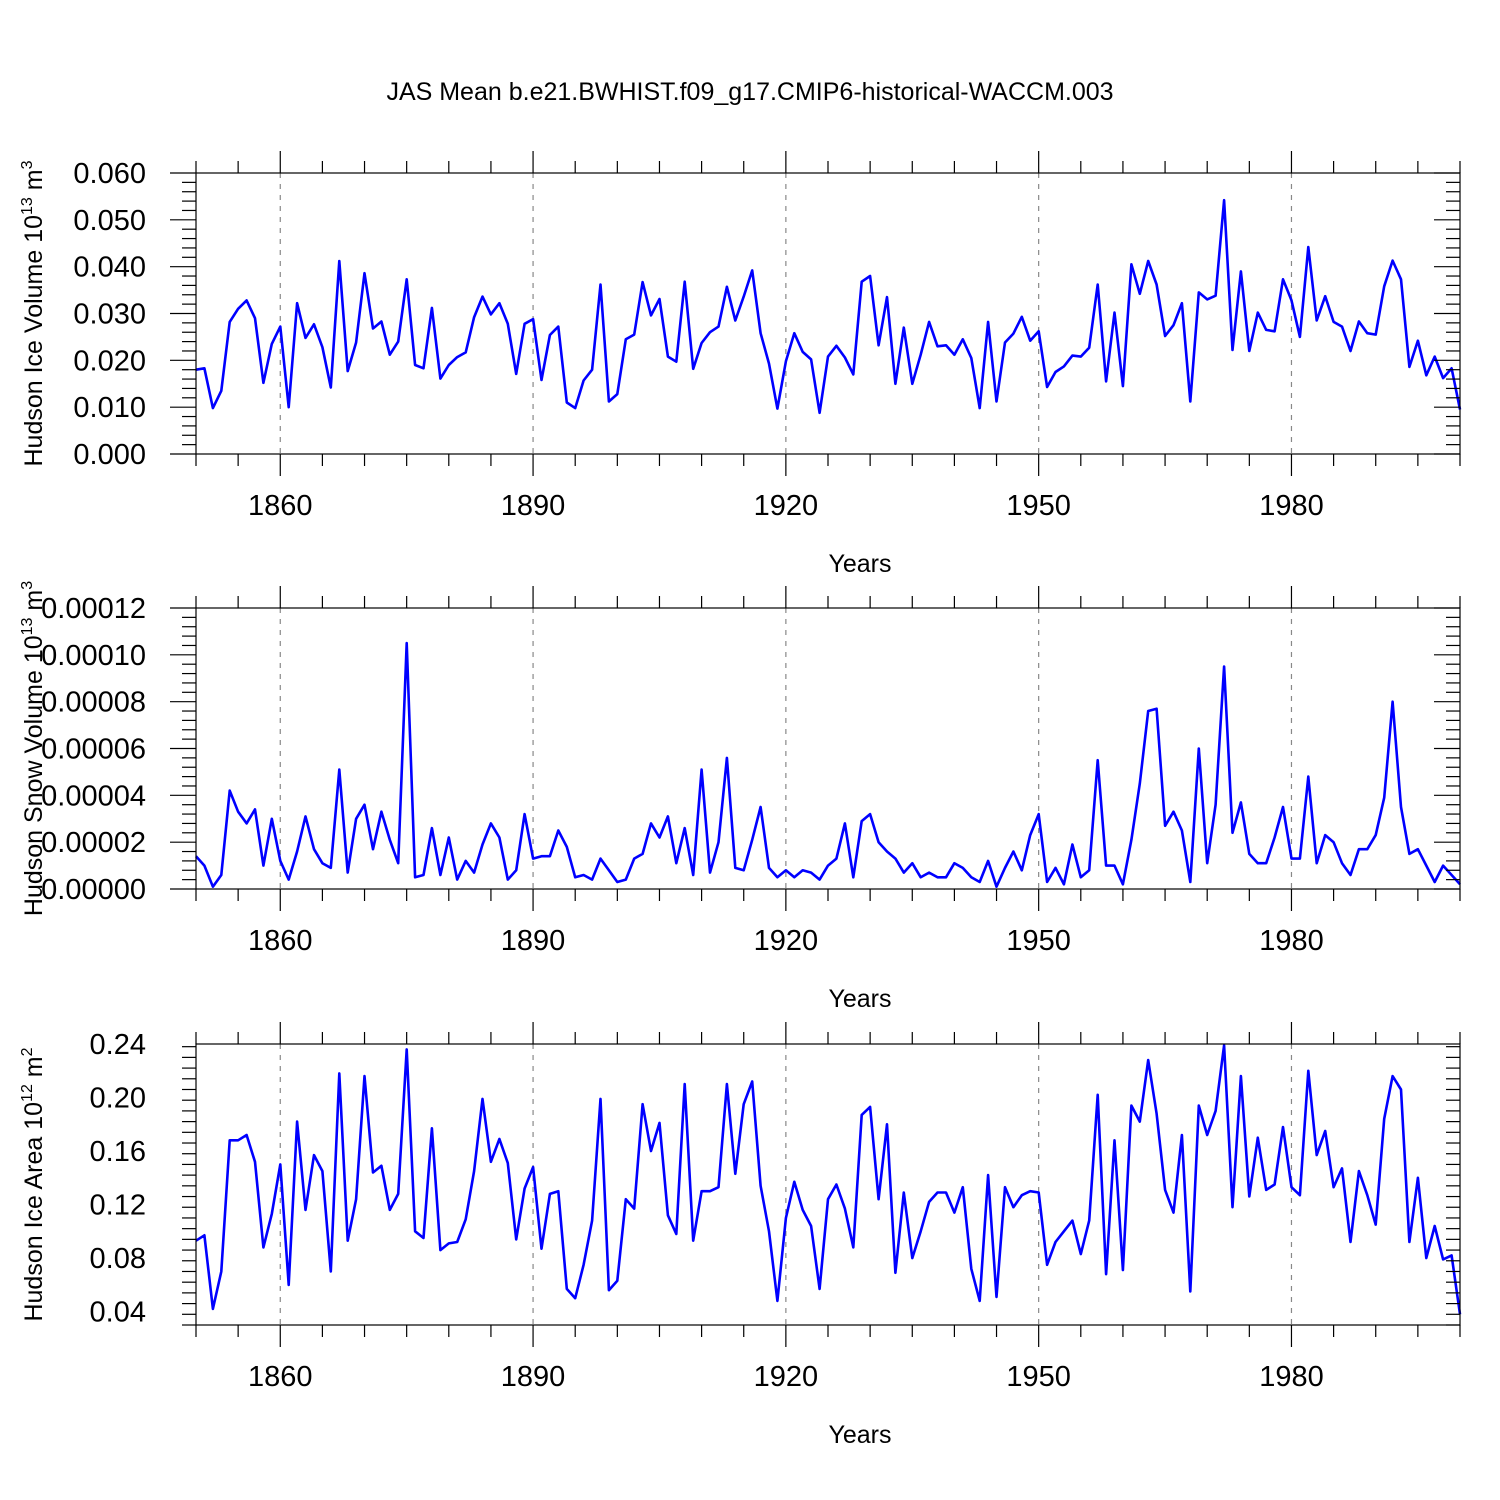 The image size is (1500, 1500). Describe the element at coordinates (93, 656) in the screenshot. I see `y-tick-label-5: 0.00010` at that location.